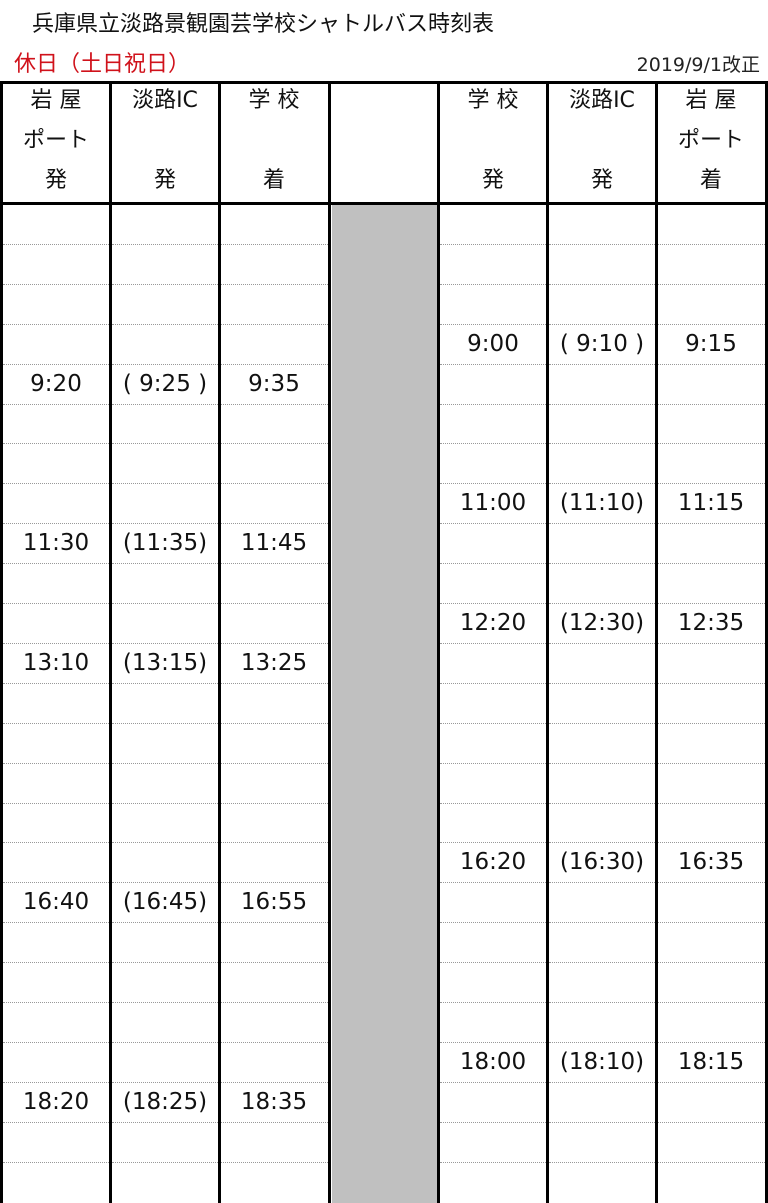  What do you see at coordinates (274, 543) in the screenshot?
I see `outbound-time-cell: 11:45` at bounding box center [274, 543].